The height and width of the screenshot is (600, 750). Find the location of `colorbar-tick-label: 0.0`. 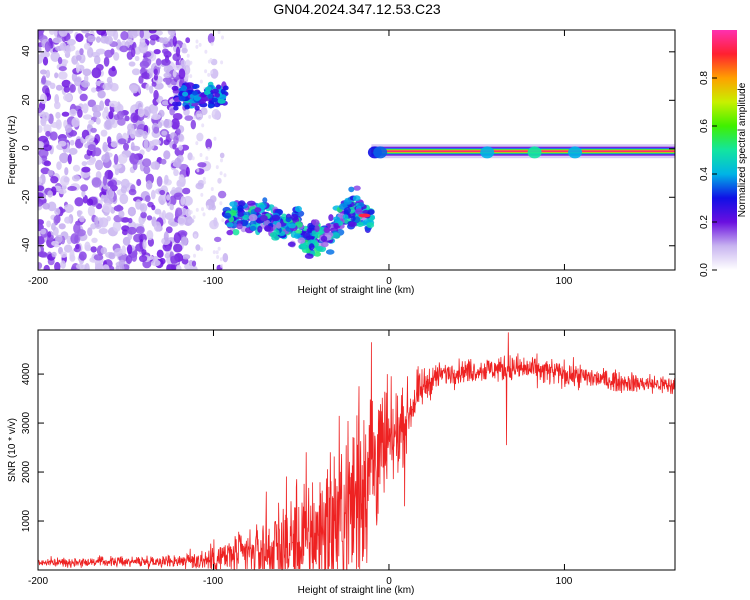

colorbar-tick-label: 0.0 is located at coordinates (704, 270).